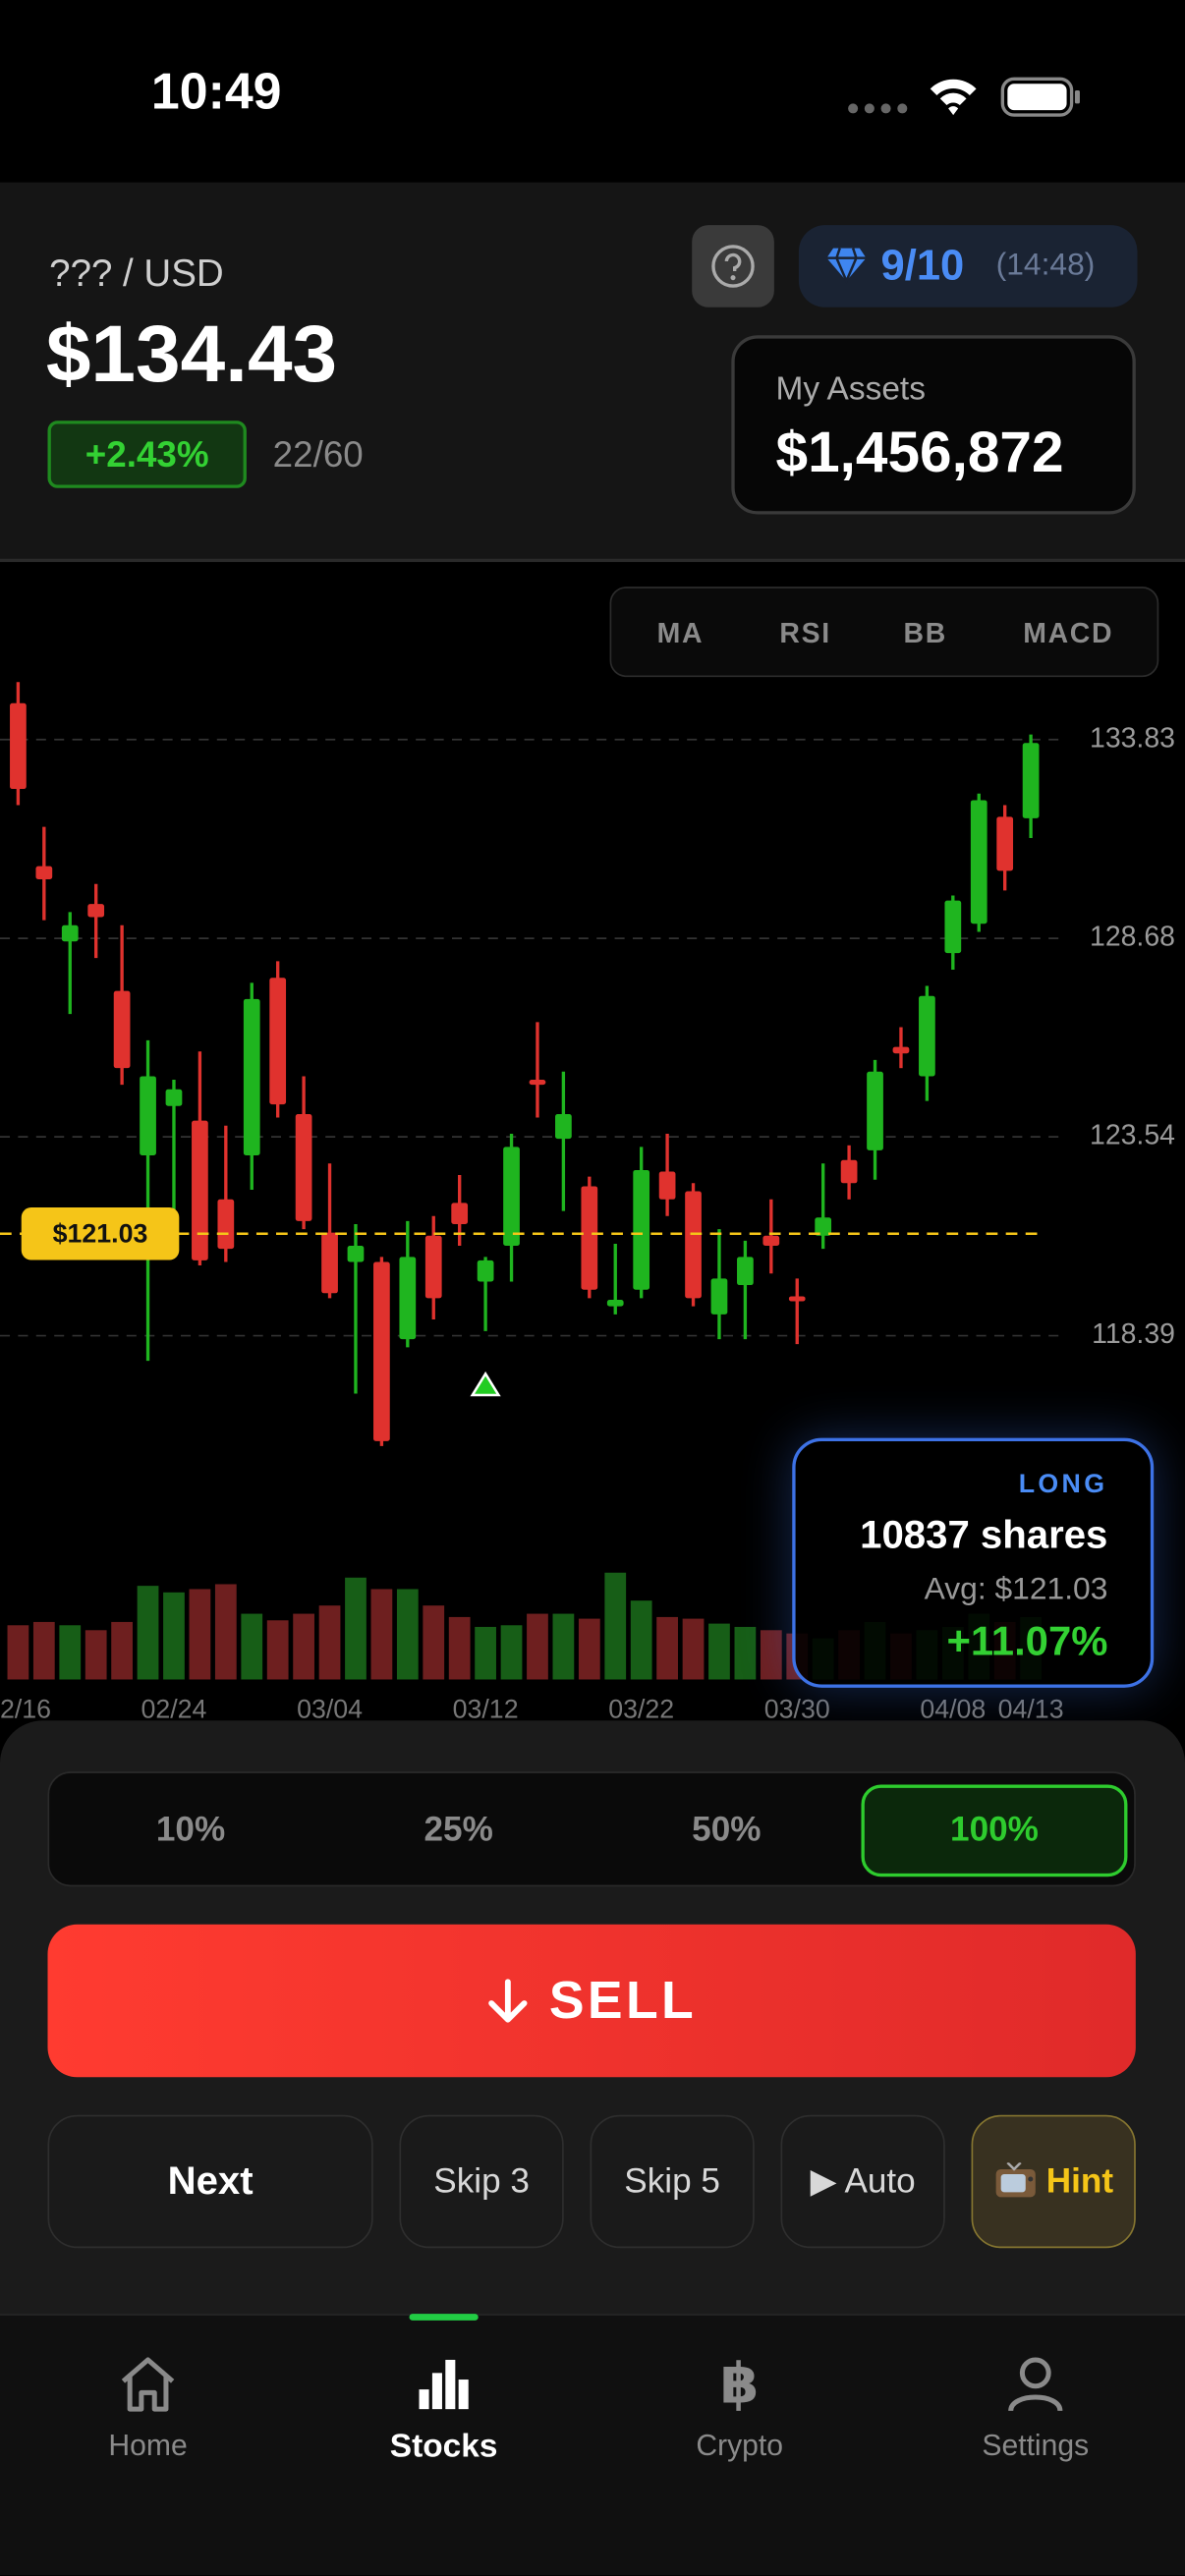 The width and height of the screenshot is (1185, 2576). Describe the element at coordinates (458, 1830) in the screenshot. I see `size-option: 25%` at that location.